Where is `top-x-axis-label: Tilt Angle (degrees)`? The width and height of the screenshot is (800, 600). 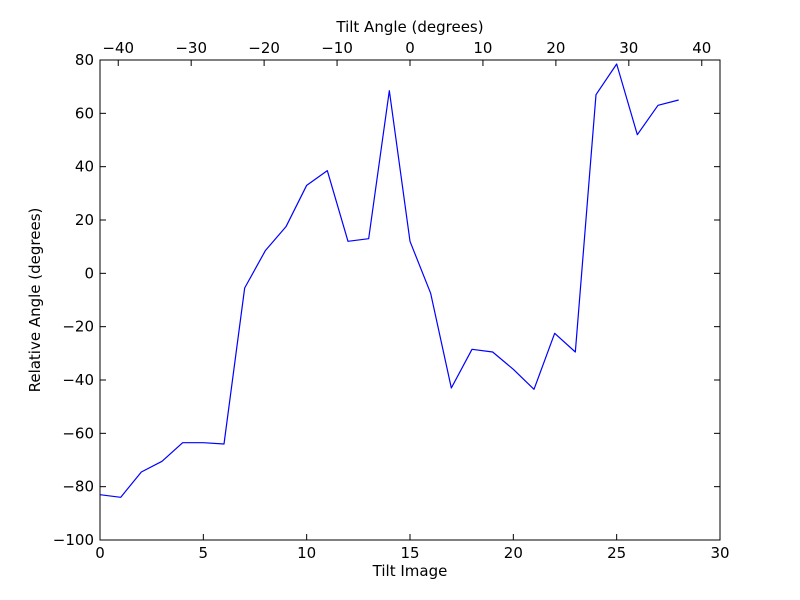 top-x-axis-label: Tilt Angle (degrees) is located at coordinates (409, 27).